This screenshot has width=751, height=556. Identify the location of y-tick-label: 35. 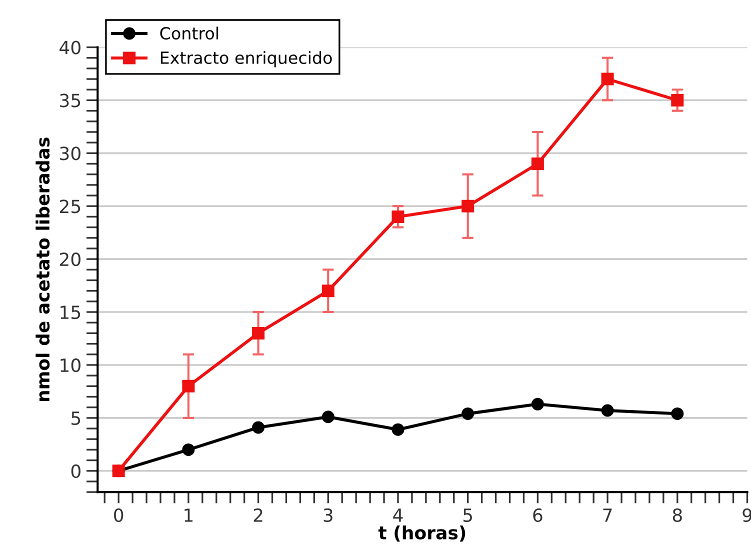
(70, 101).